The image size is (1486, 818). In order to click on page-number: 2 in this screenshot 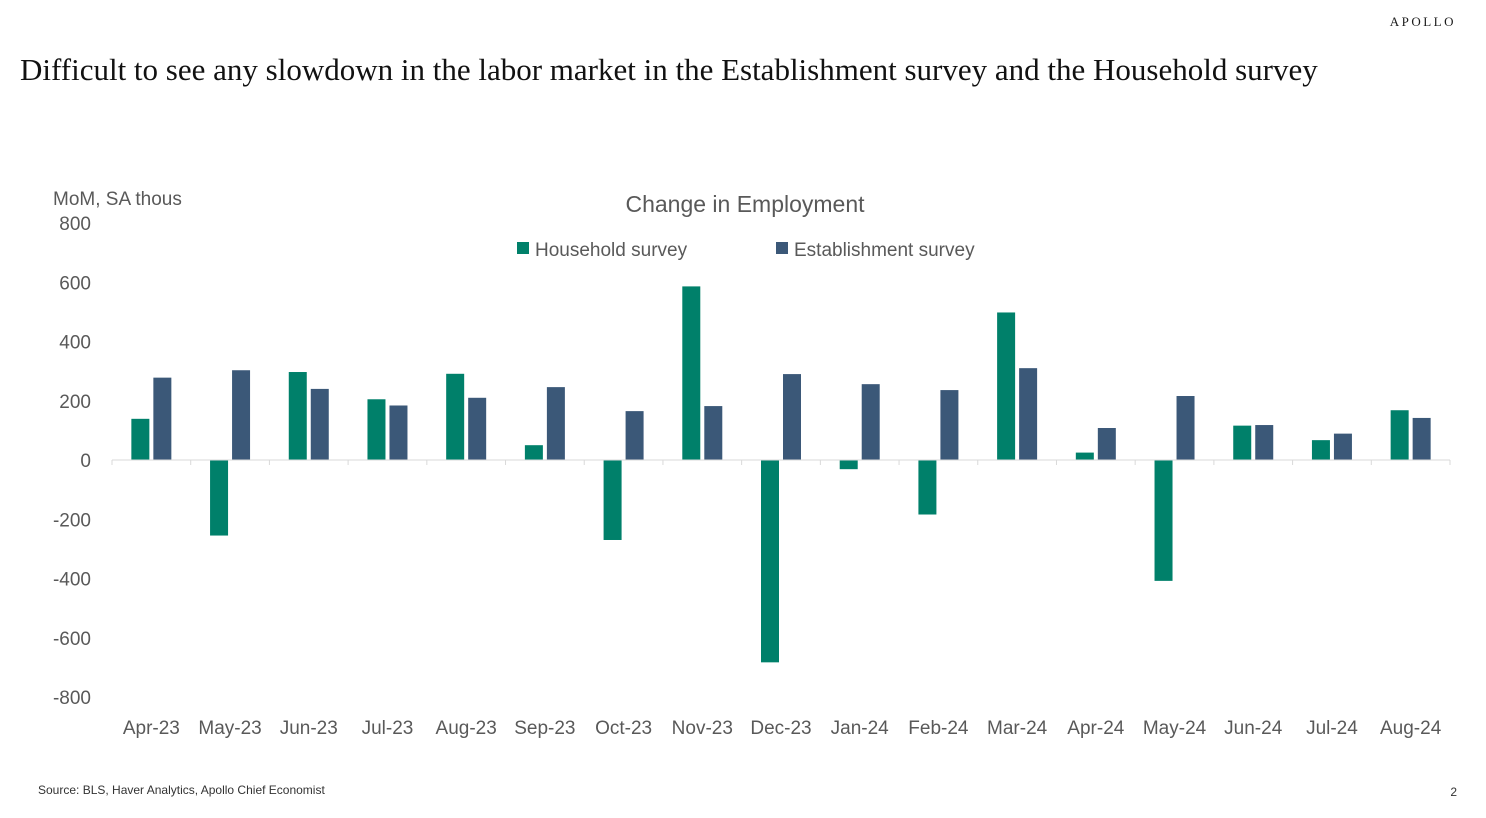, I will do `click(1453, 792)`.